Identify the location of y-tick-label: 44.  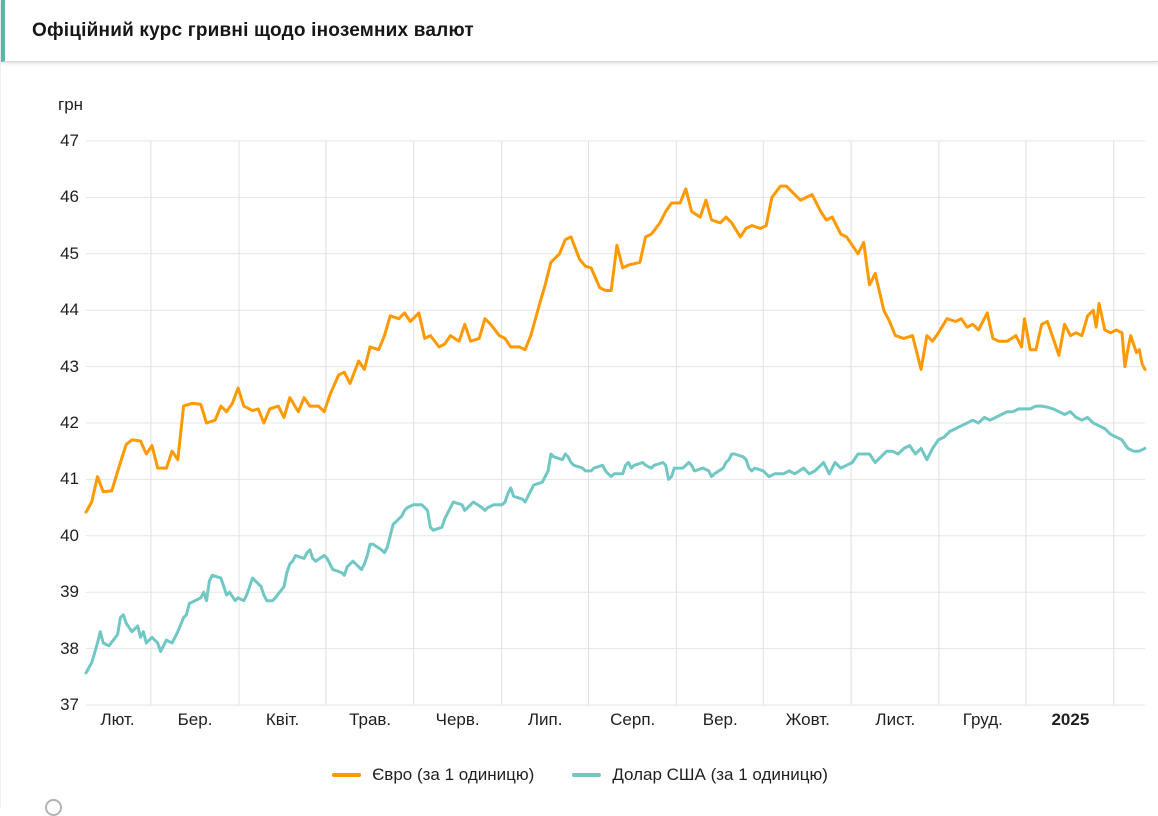
(69, 310).